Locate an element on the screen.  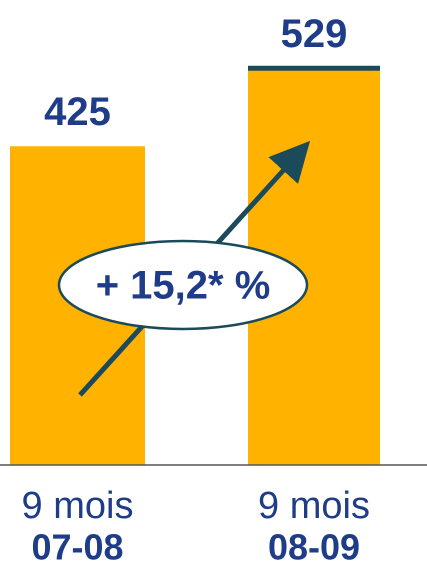
value-label: 529 is located at coordinates (314, 34).